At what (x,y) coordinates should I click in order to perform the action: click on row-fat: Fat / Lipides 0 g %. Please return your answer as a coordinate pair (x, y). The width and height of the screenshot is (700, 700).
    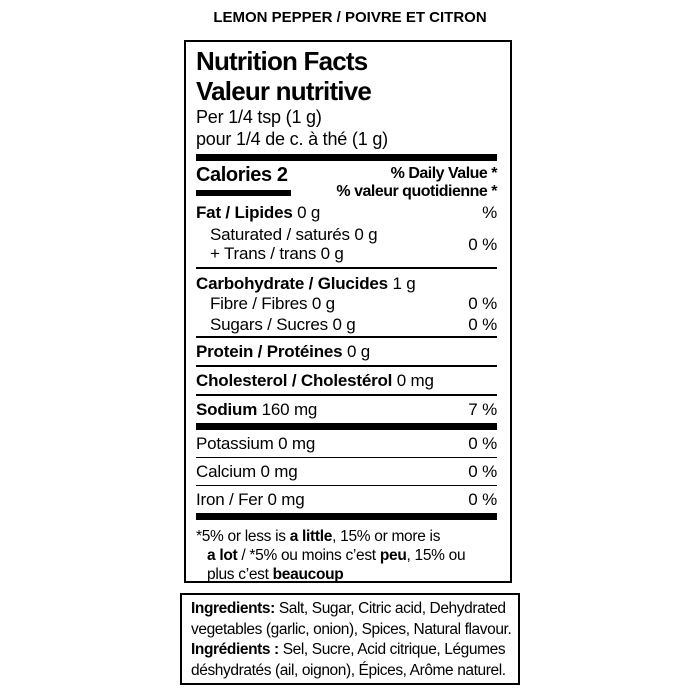
    Looking at the image, I should click on (346, 211).